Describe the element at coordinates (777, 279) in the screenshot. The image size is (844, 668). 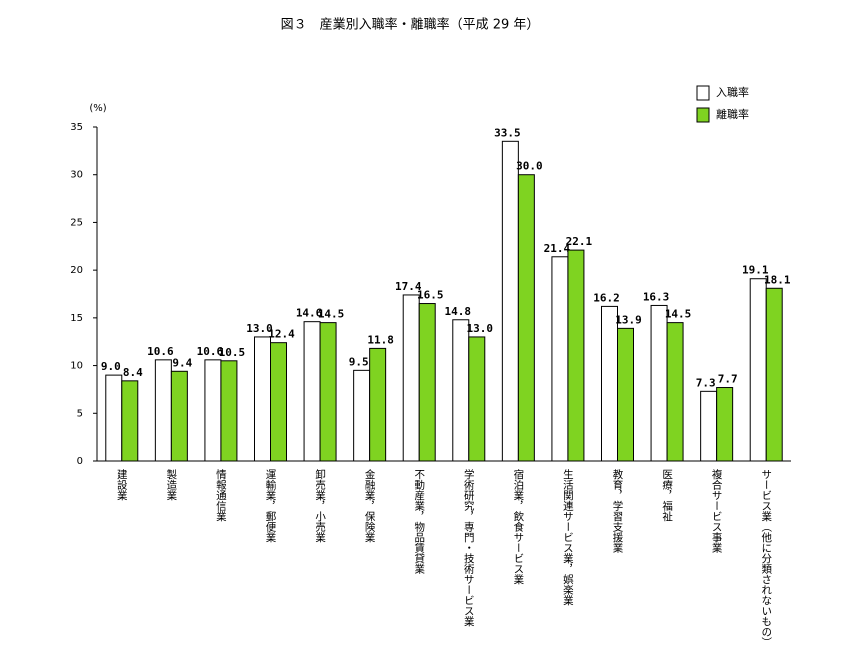
I see `value-label: 18.1` at that location.